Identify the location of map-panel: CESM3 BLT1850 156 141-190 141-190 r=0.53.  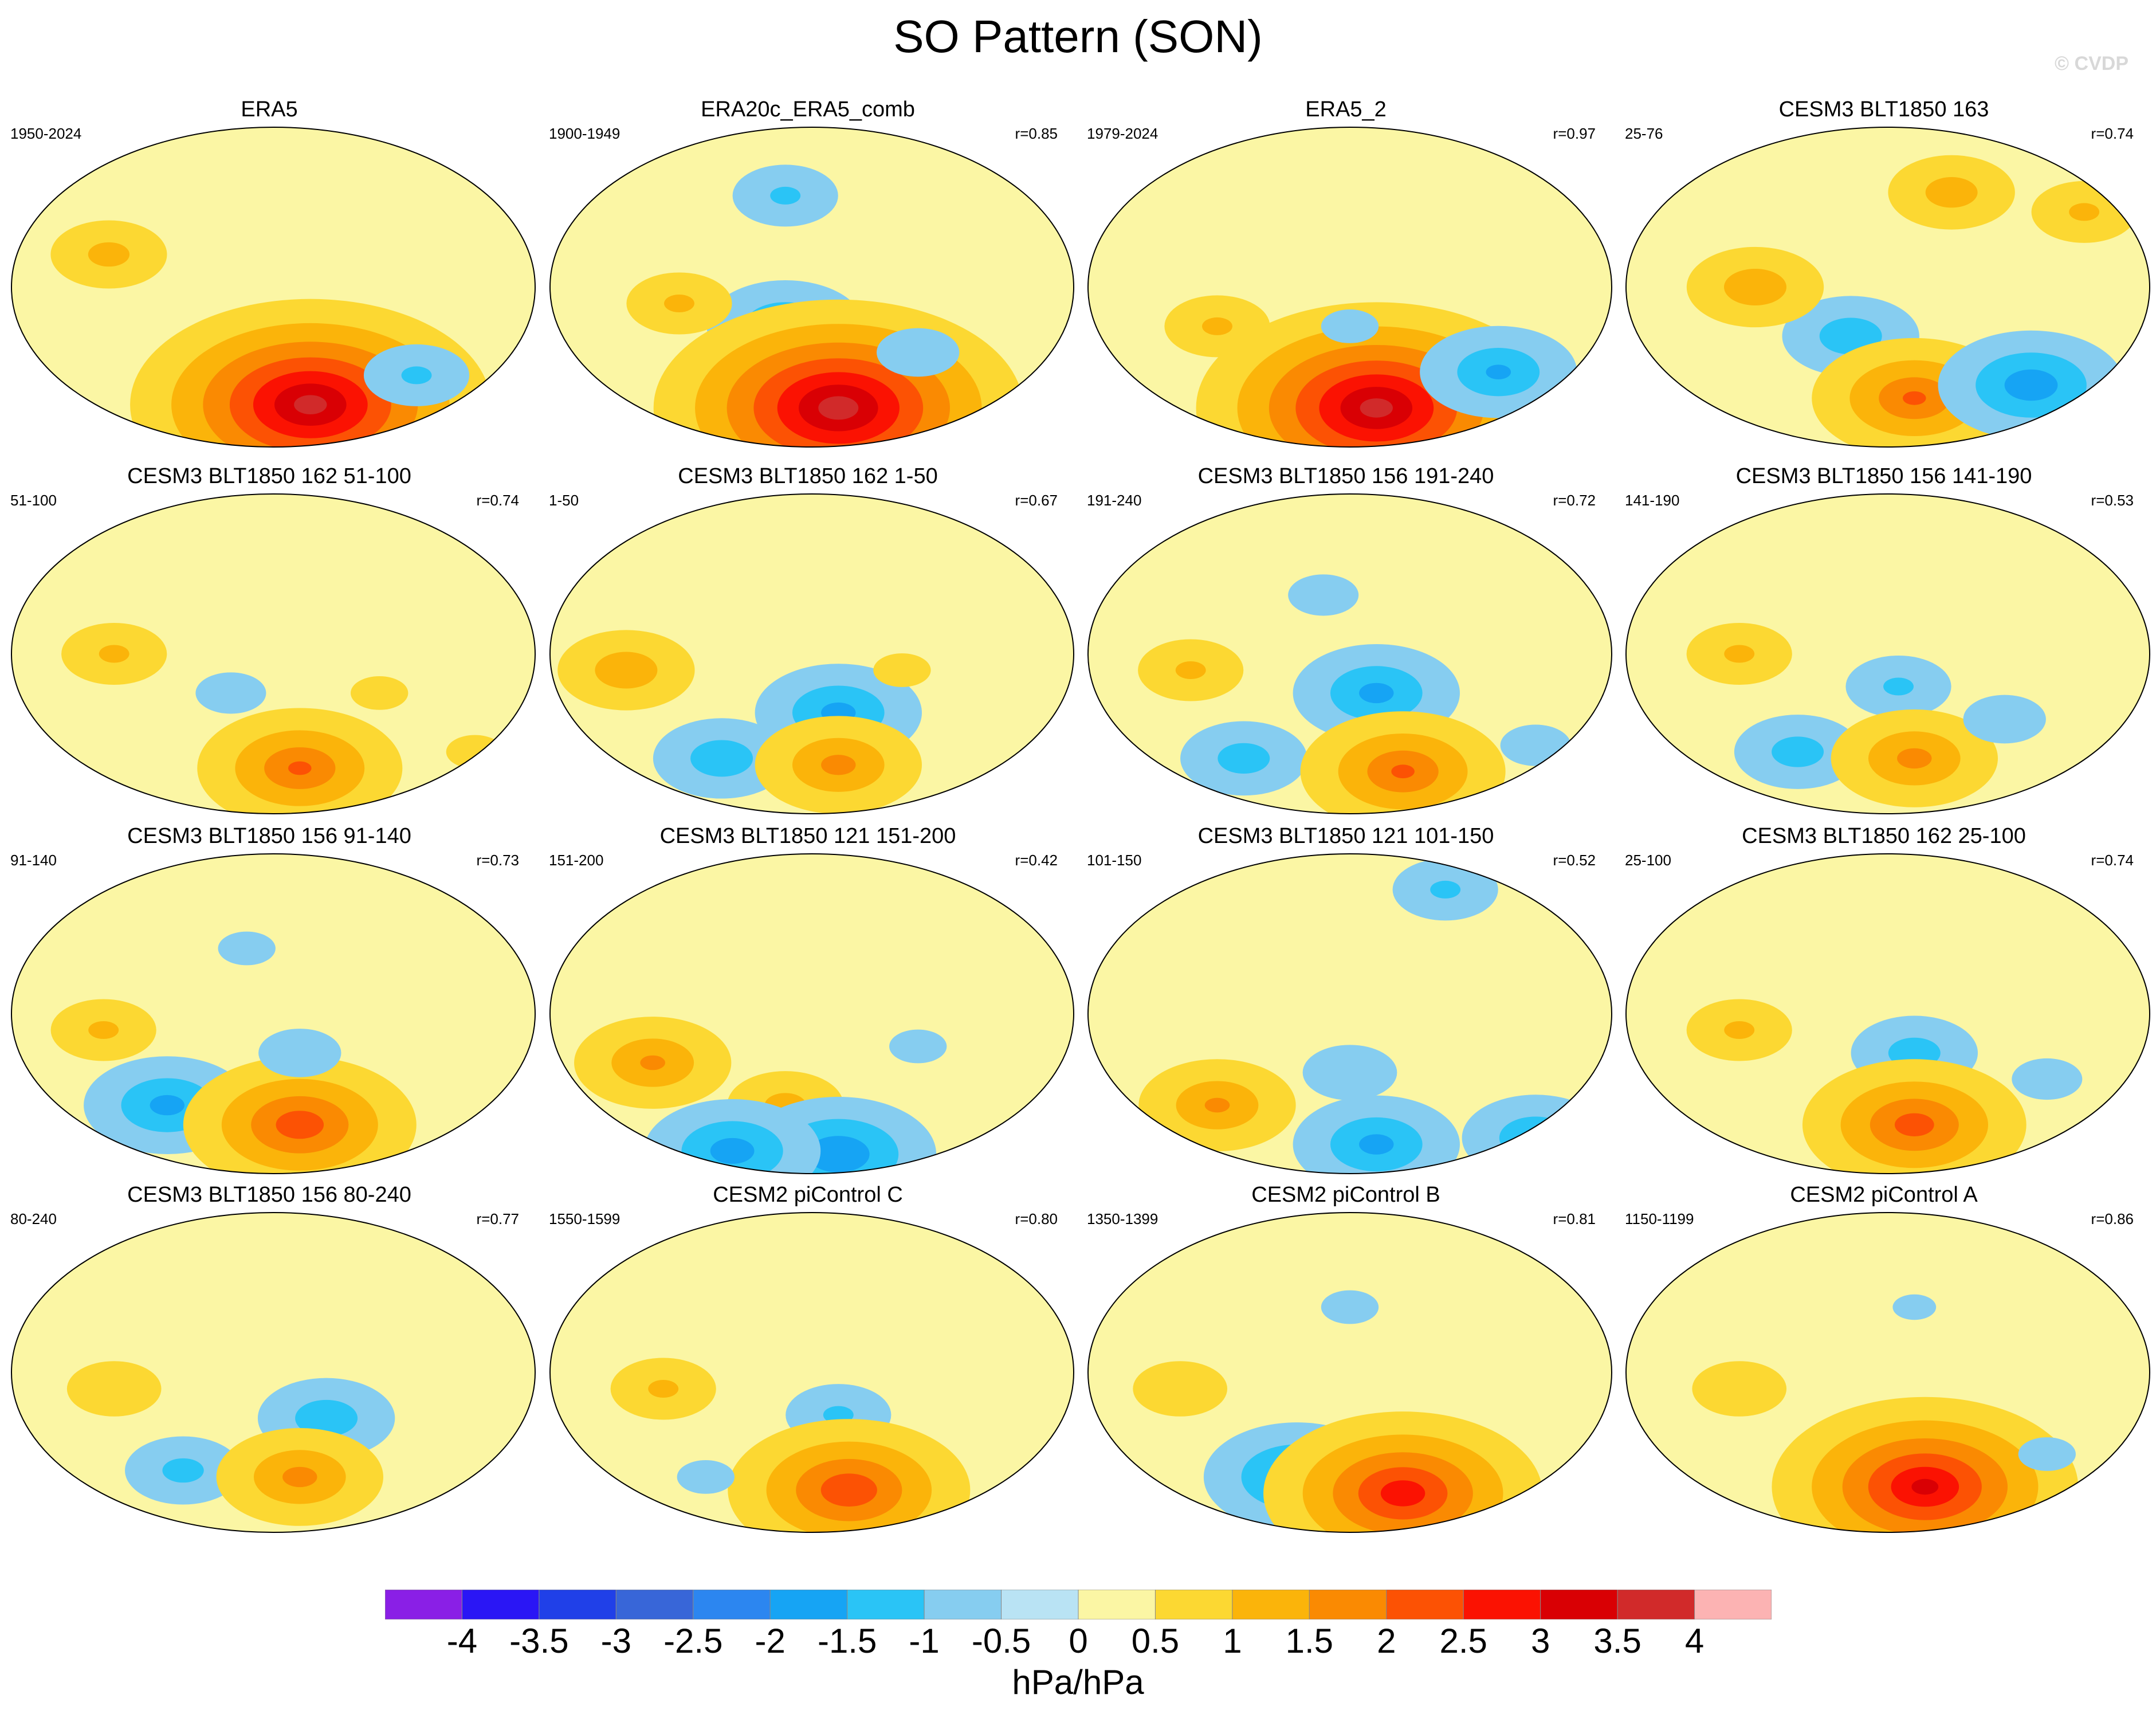
(1884, 643).